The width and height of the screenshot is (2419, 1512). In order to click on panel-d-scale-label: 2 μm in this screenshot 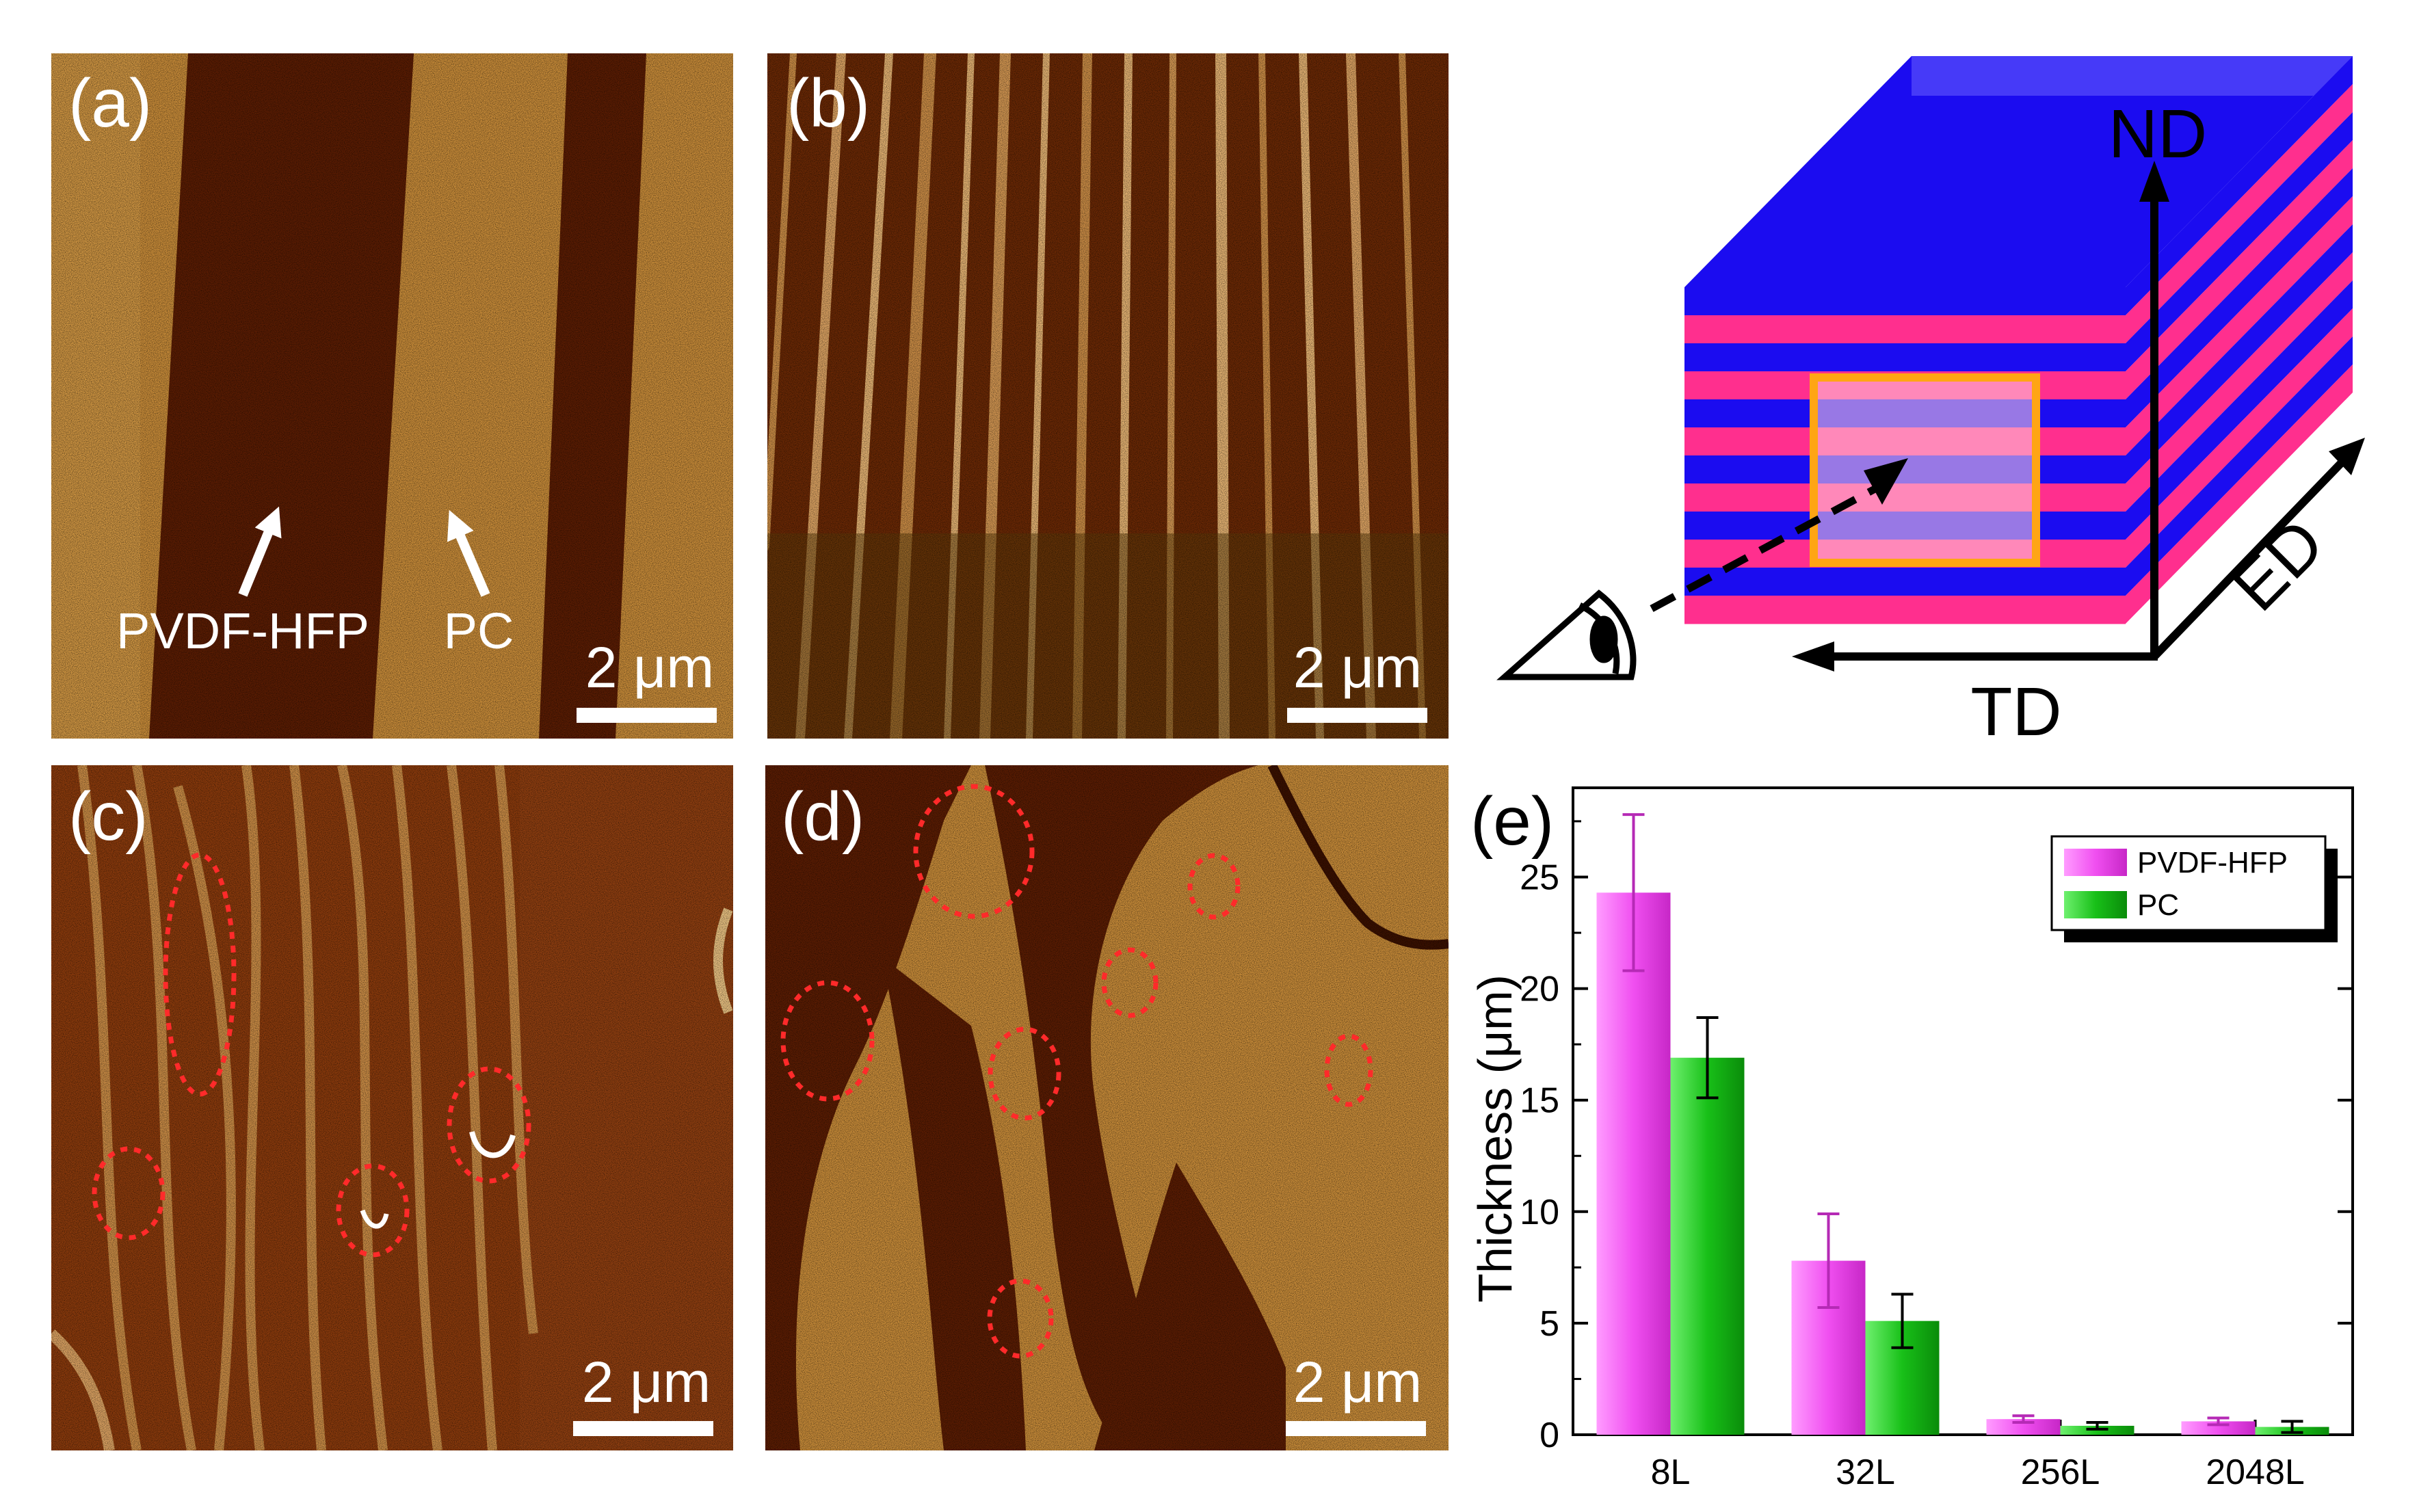, I will do `click(1357, 1382)`.